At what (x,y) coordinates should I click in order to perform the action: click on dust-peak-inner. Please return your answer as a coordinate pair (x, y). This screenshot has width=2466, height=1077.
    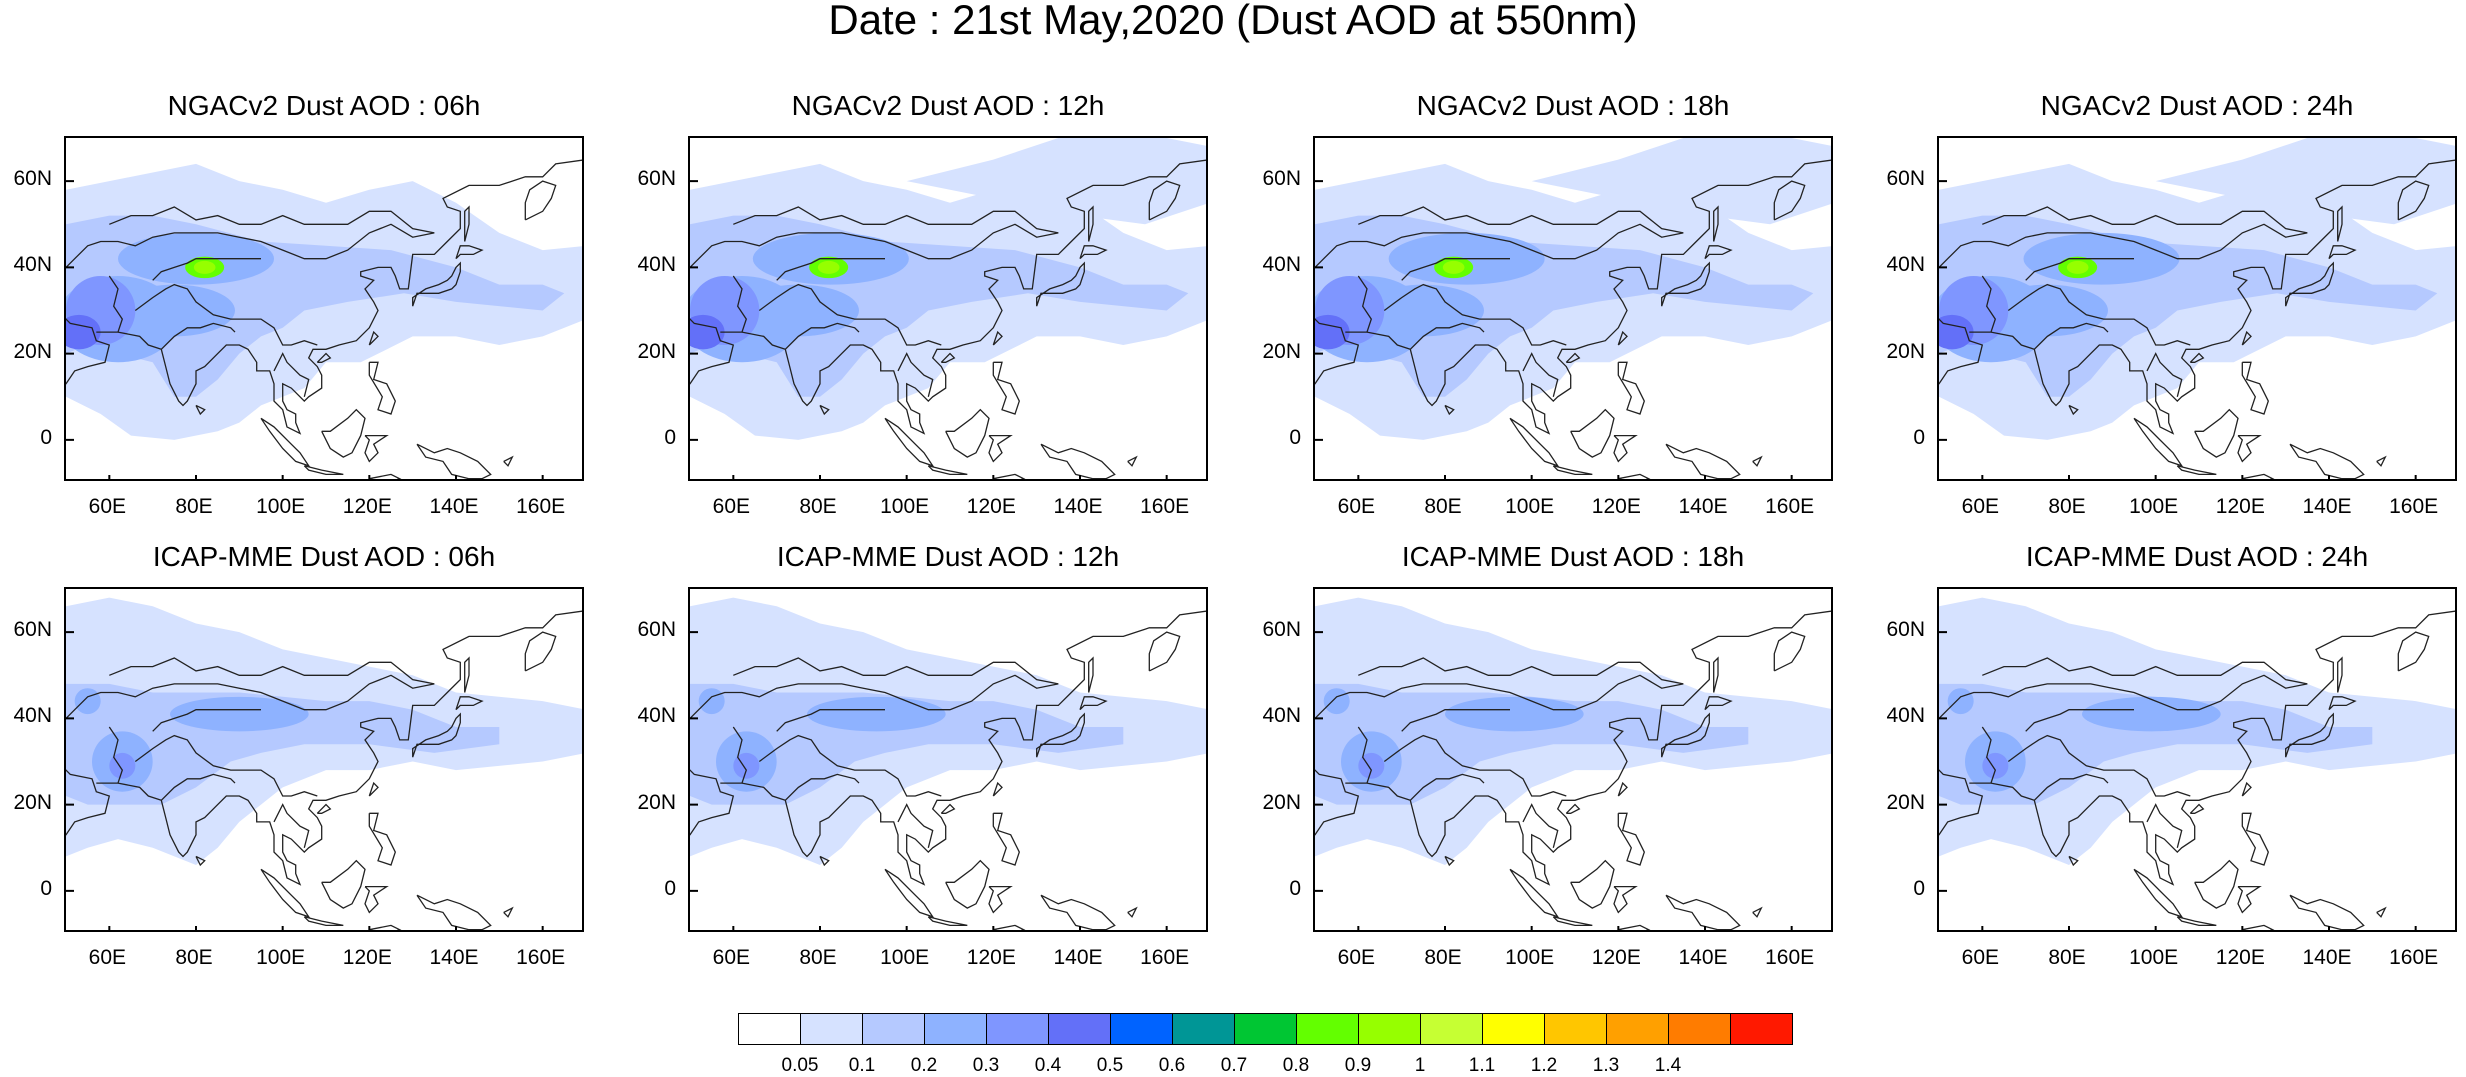
    Looking at the image, I should click on (1453, 267).